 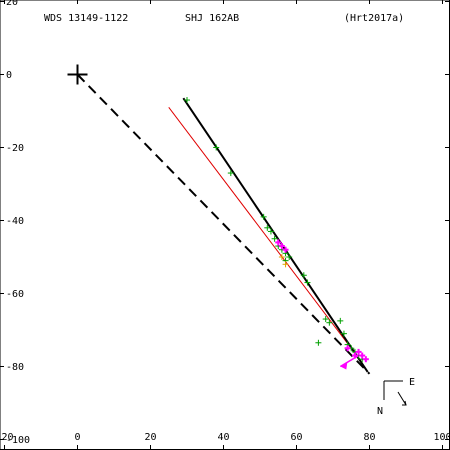 I want to click on compass: E N, so click(x=396, y=397).